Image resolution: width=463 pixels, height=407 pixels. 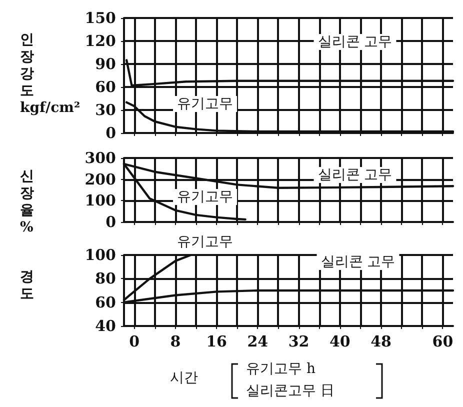 What do you see at coordinates (105, 64) in the screenshot?
I see `y-tick-label: 90` at bounding box center [105, 64].